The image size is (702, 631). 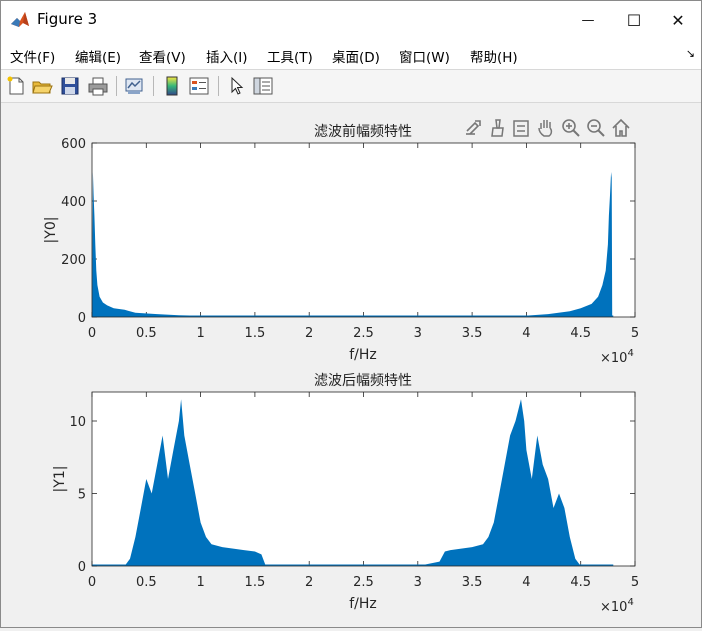 I want to click on maximize-button: ☐, so click(x=634, y=20).